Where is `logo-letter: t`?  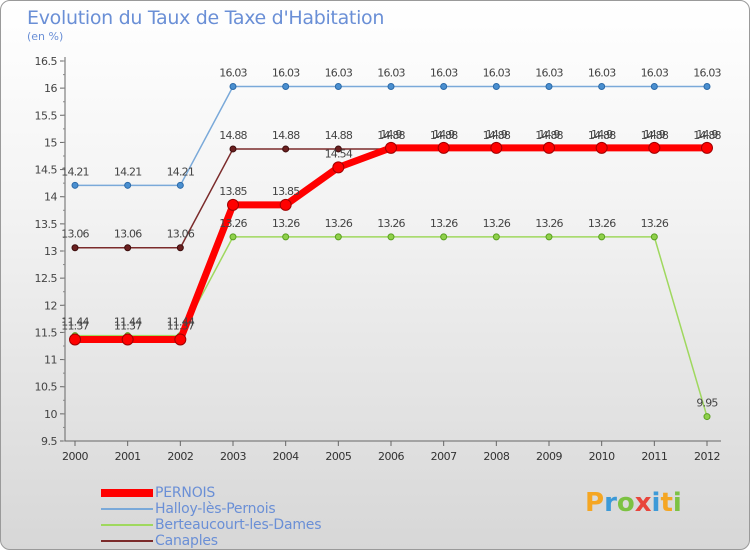
logo-letter: t is located at coordinates (666, 503).